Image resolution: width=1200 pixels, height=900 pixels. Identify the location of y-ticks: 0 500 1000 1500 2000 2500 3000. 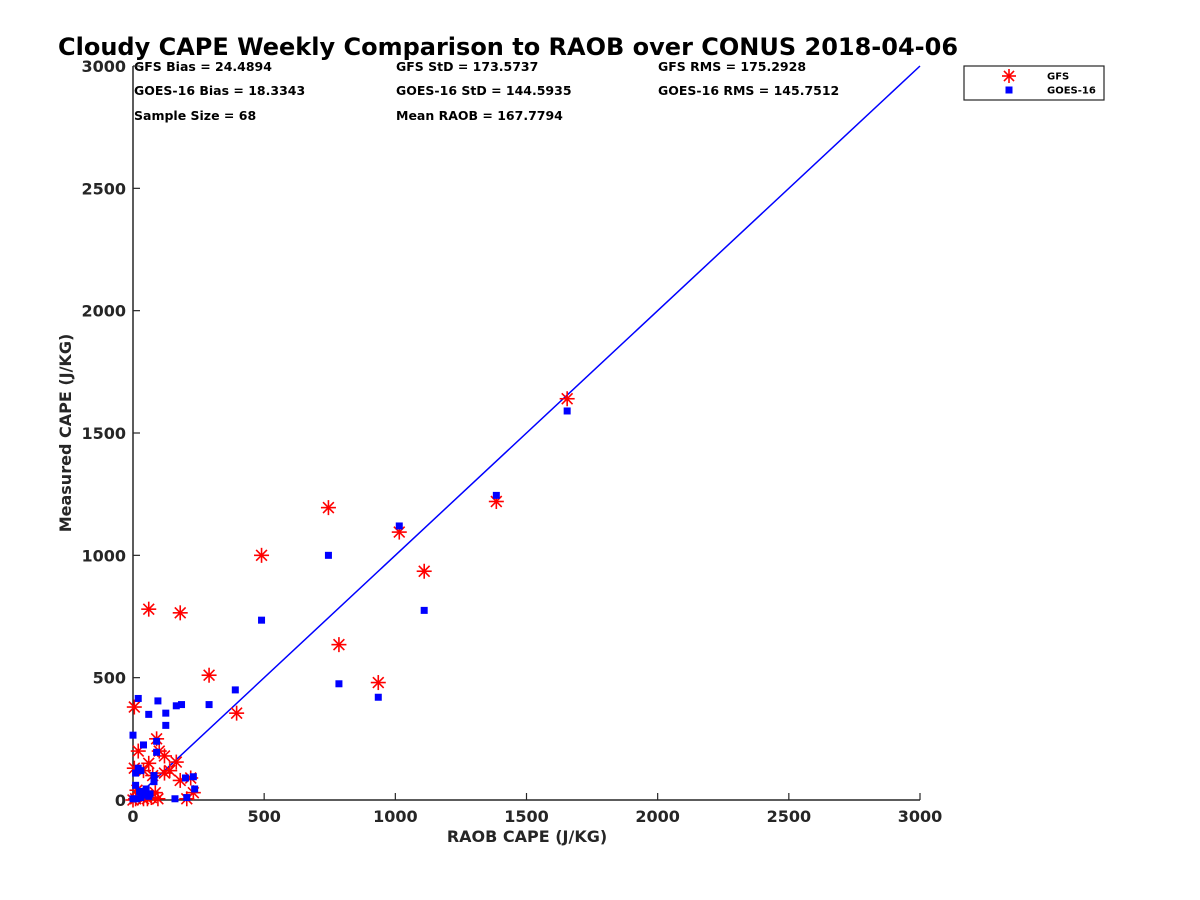
(110, 433).